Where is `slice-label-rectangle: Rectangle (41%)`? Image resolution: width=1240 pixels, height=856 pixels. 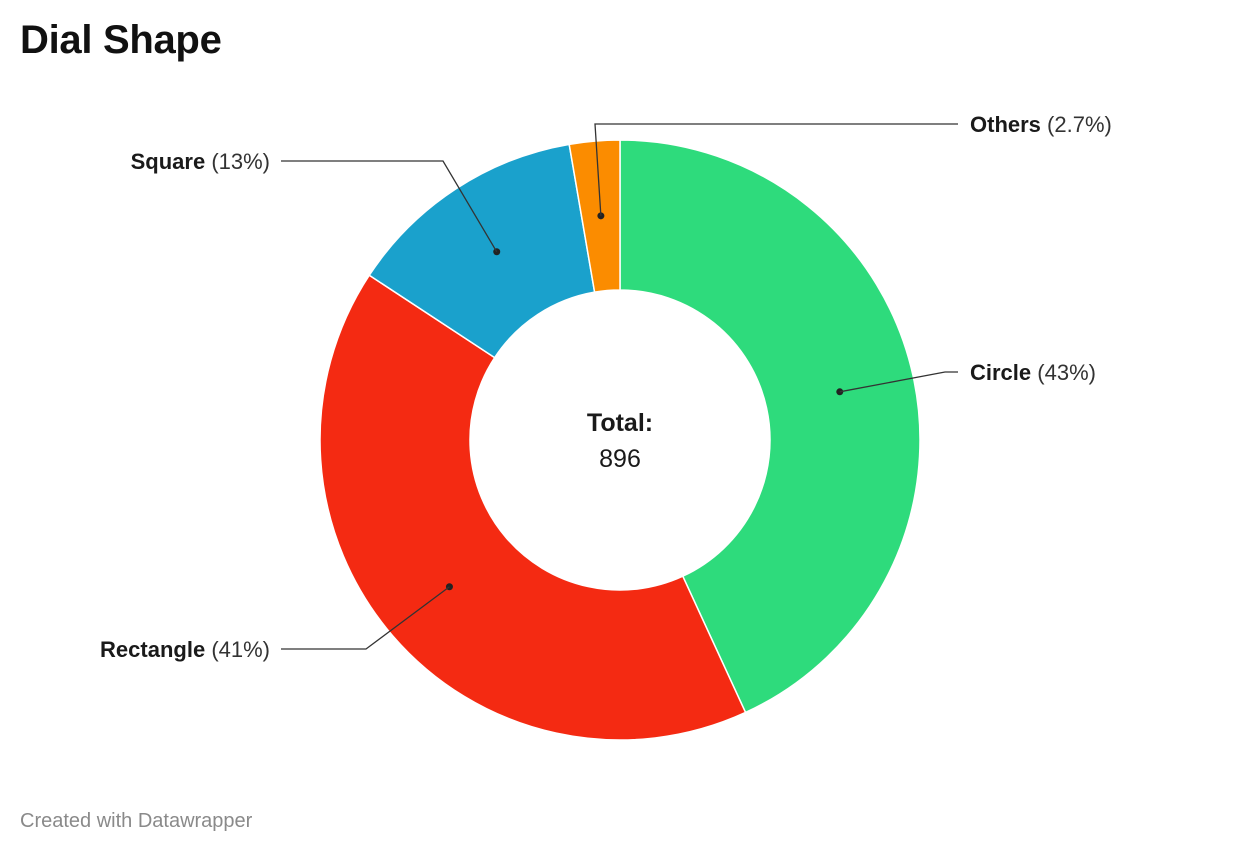 slice-label-rectangle: Rectangle (41%) is located at coordinates (185, 649).